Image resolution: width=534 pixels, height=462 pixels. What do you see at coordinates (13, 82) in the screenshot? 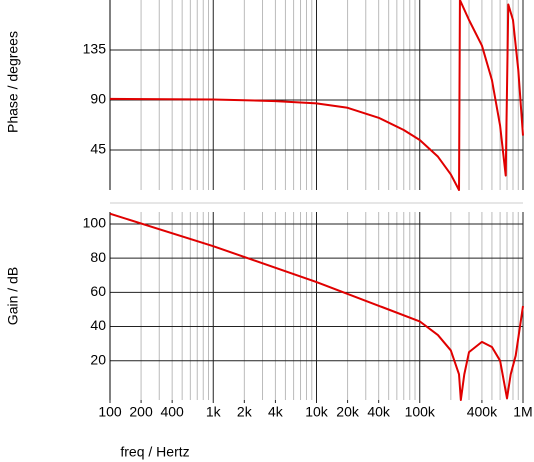
I see `y-axis-label: Phase / degrees` at bounding box center [13, 82].